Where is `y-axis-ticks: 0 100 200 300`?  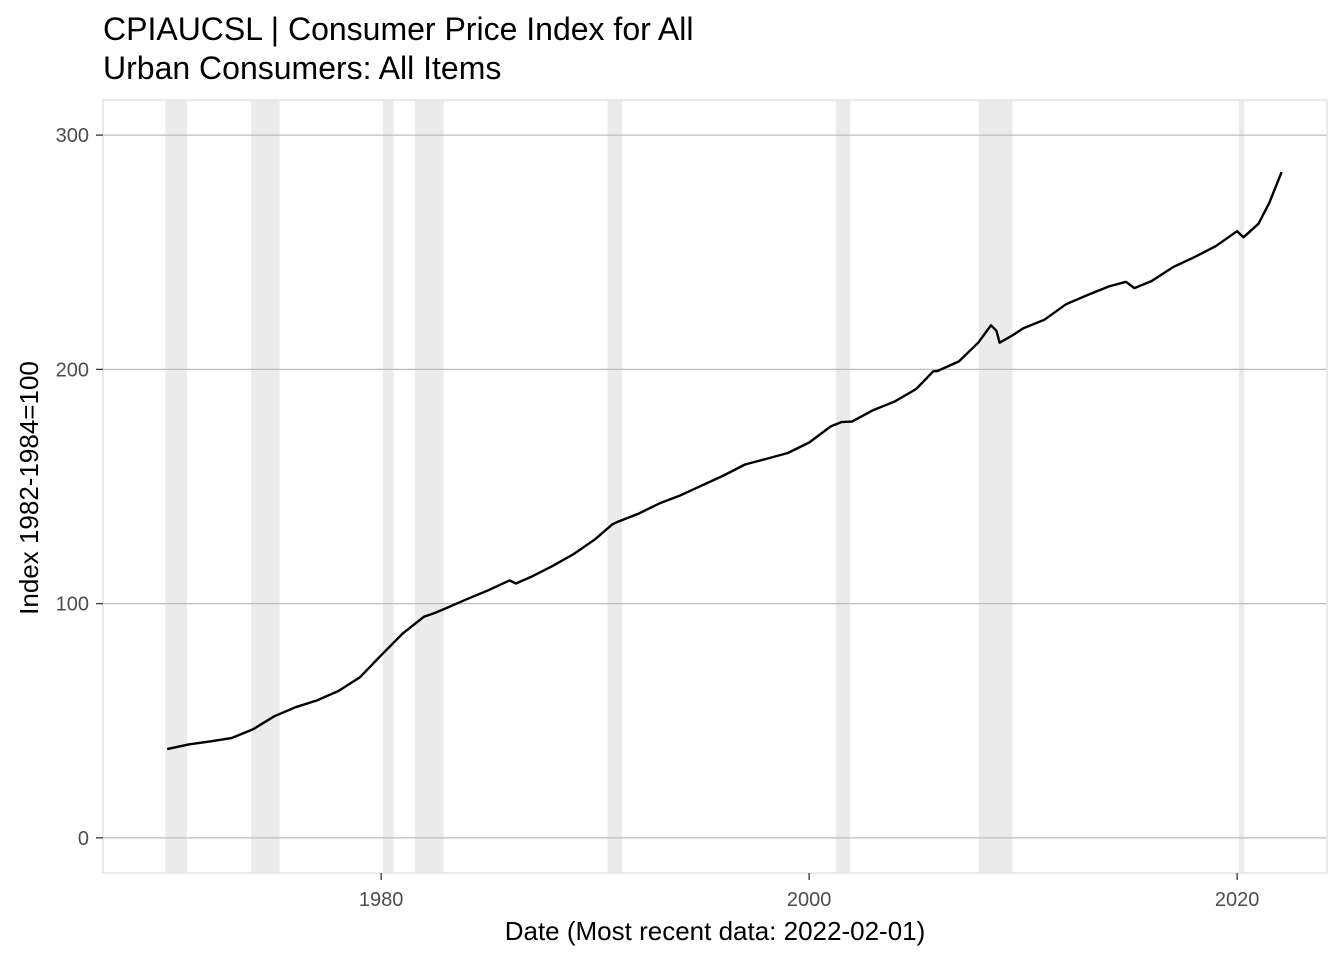
y-axis-ticks: 0 100 200 300 is located at coordinates (79, 487).